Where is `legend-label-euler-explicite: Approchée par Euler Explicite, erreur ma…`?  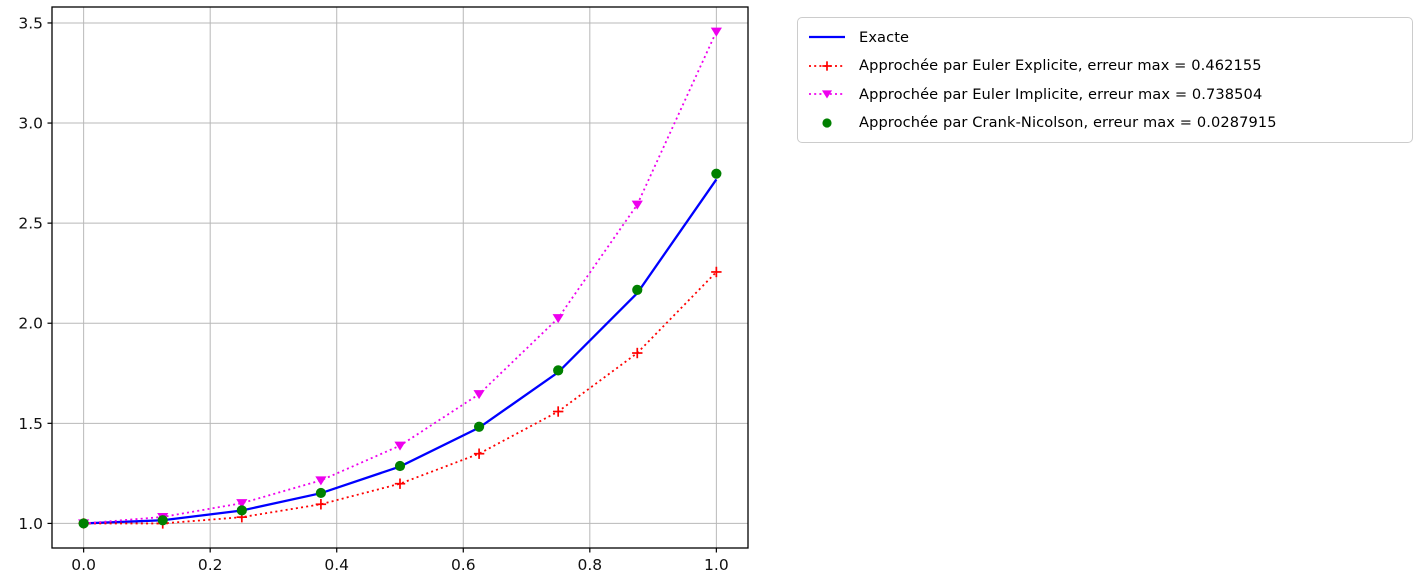
legend-label-euler-explicite: Approchée par Euler Explicite, erreur ma… is located at coordinates (1060, 66).